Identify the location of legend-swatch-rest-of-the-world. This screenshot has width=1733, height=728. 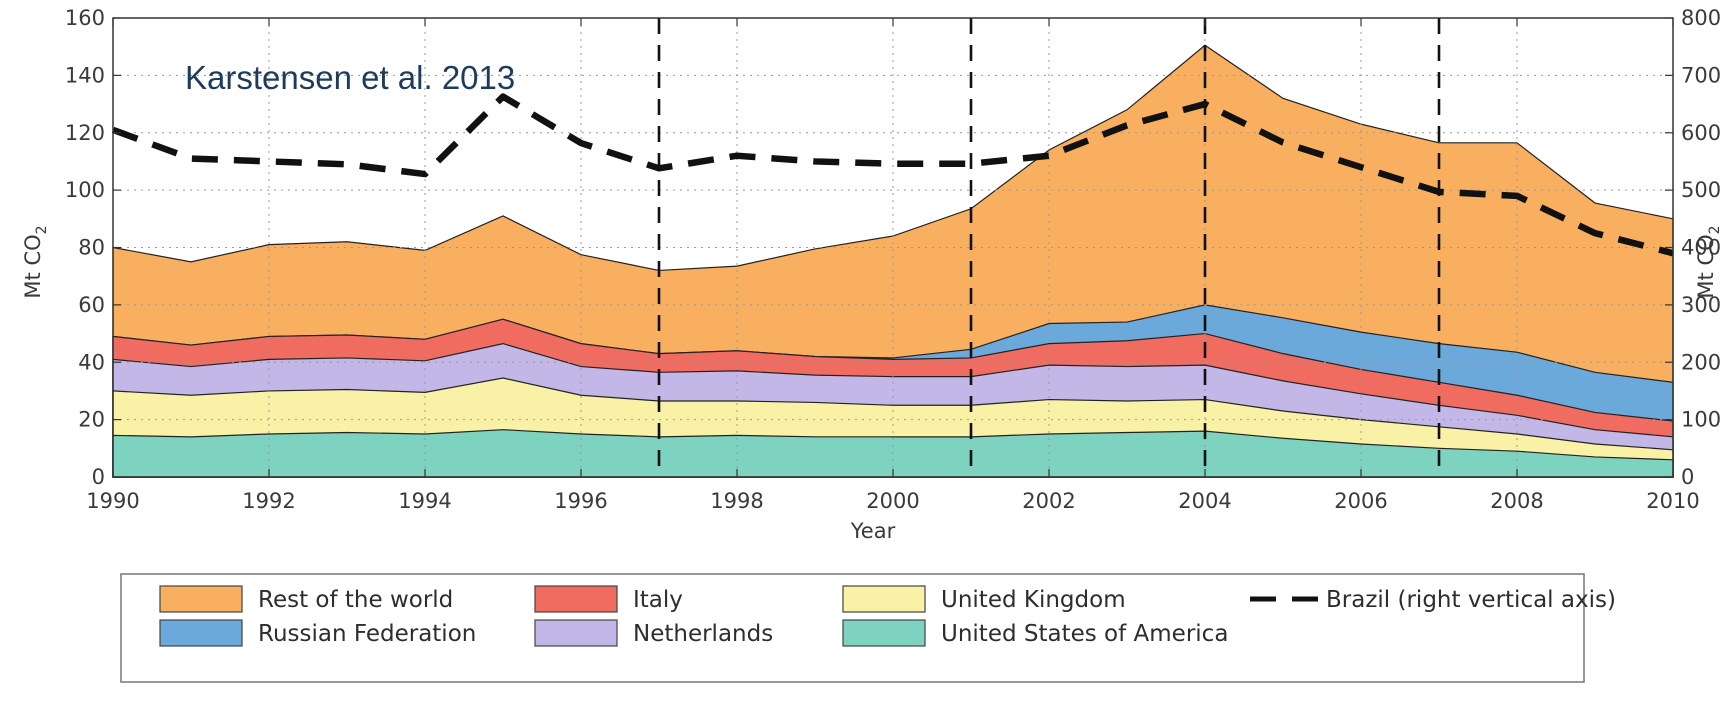
(201, 599).